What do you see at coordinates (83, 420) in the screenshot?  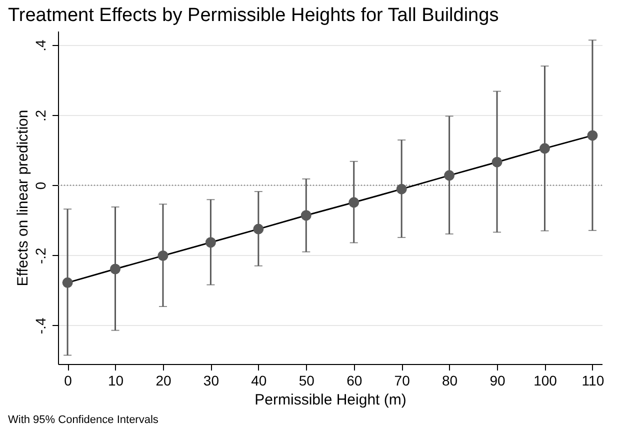 I see `text: With 95% Confidence Intervals` at bounding box center [83, 420].